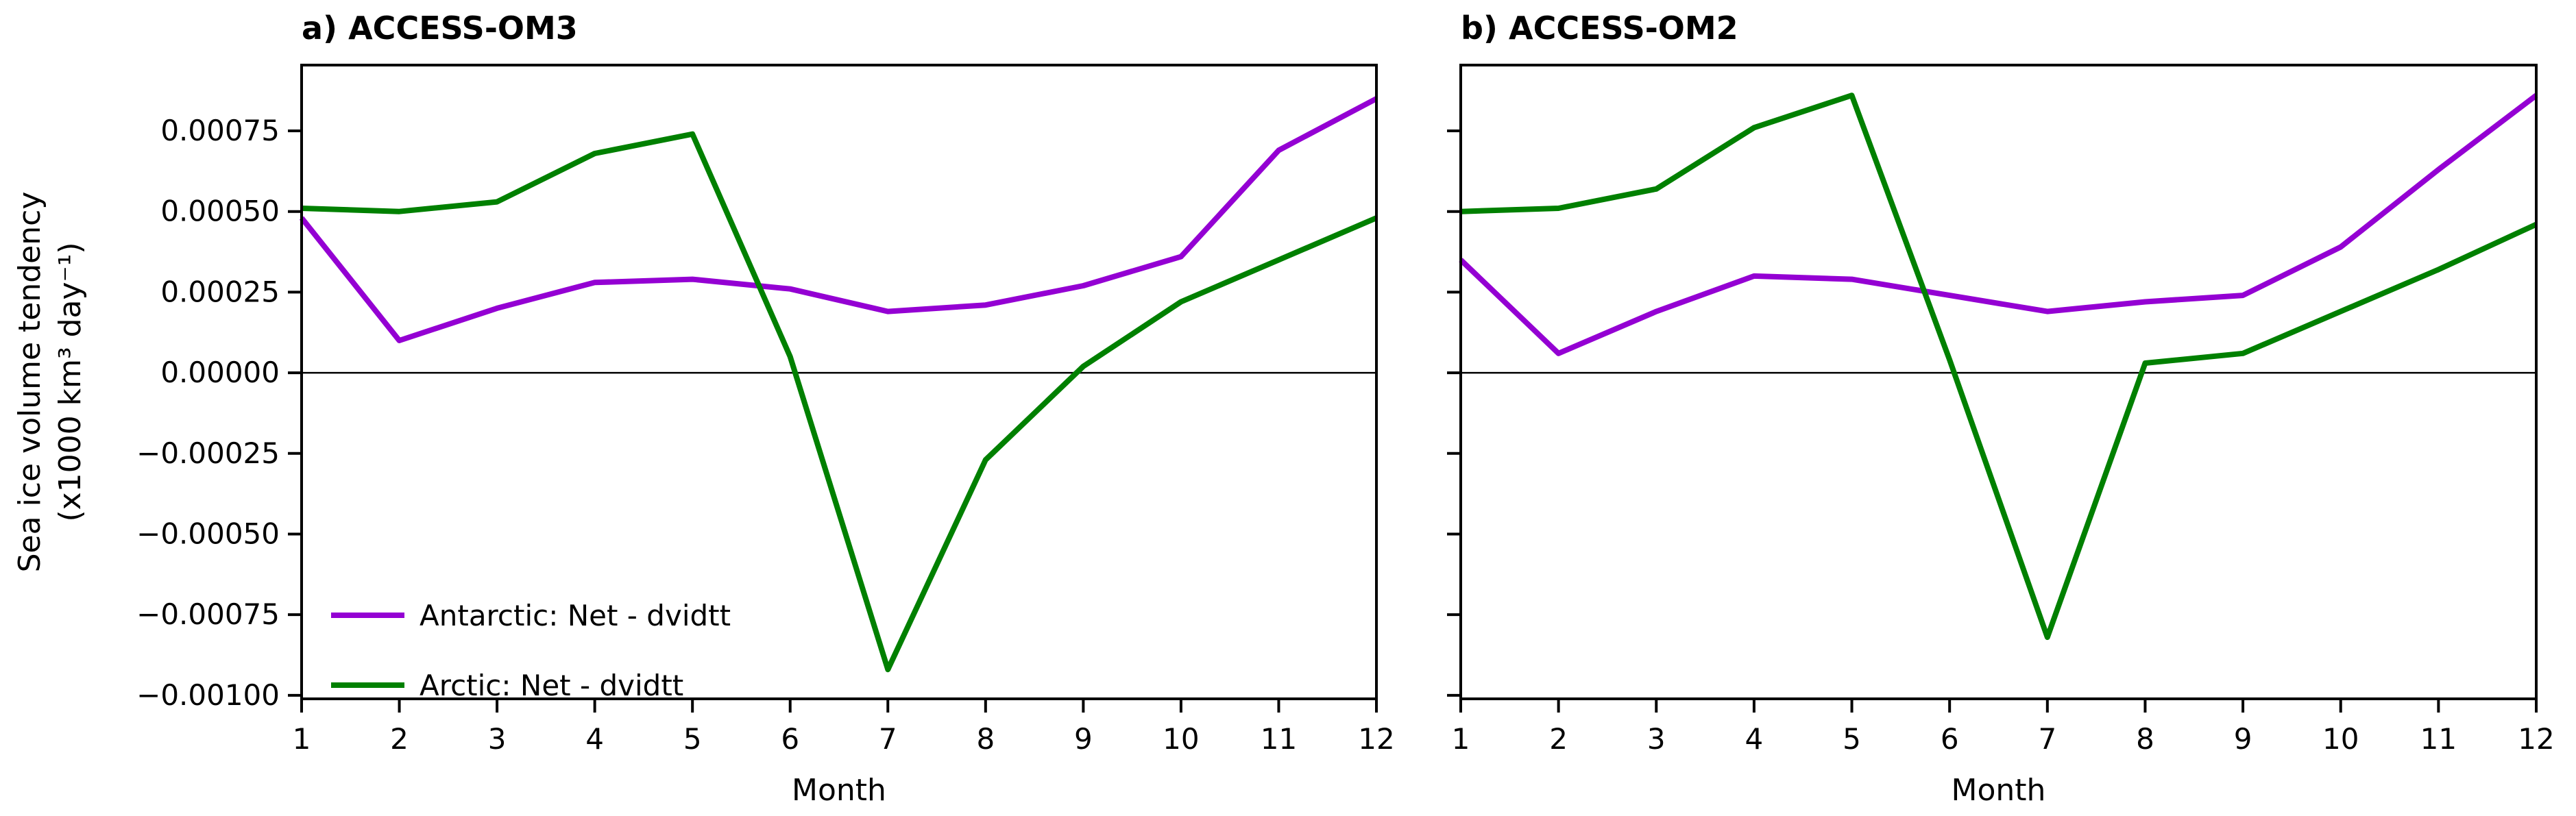  Describe the element at coordinates (575, 615) in the screenshot. I see `legend-label: Antarctic: Net - dvidtt` at that location.